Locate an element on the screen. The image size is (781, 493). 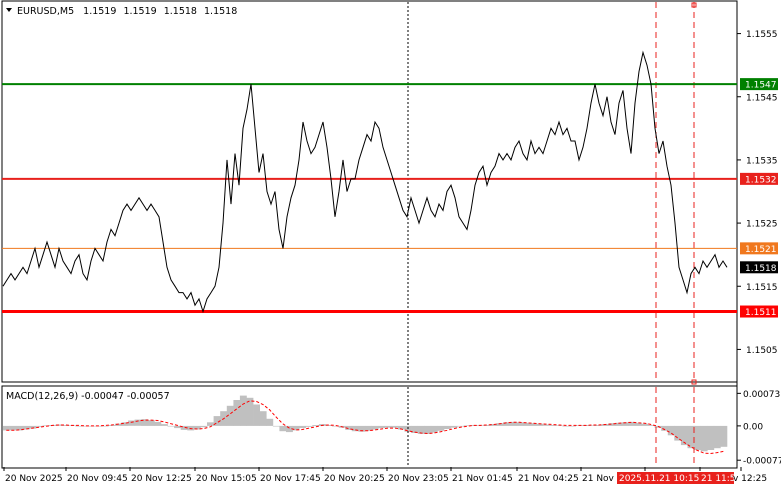
macd-session-separators is located at coordinates (551, 427).